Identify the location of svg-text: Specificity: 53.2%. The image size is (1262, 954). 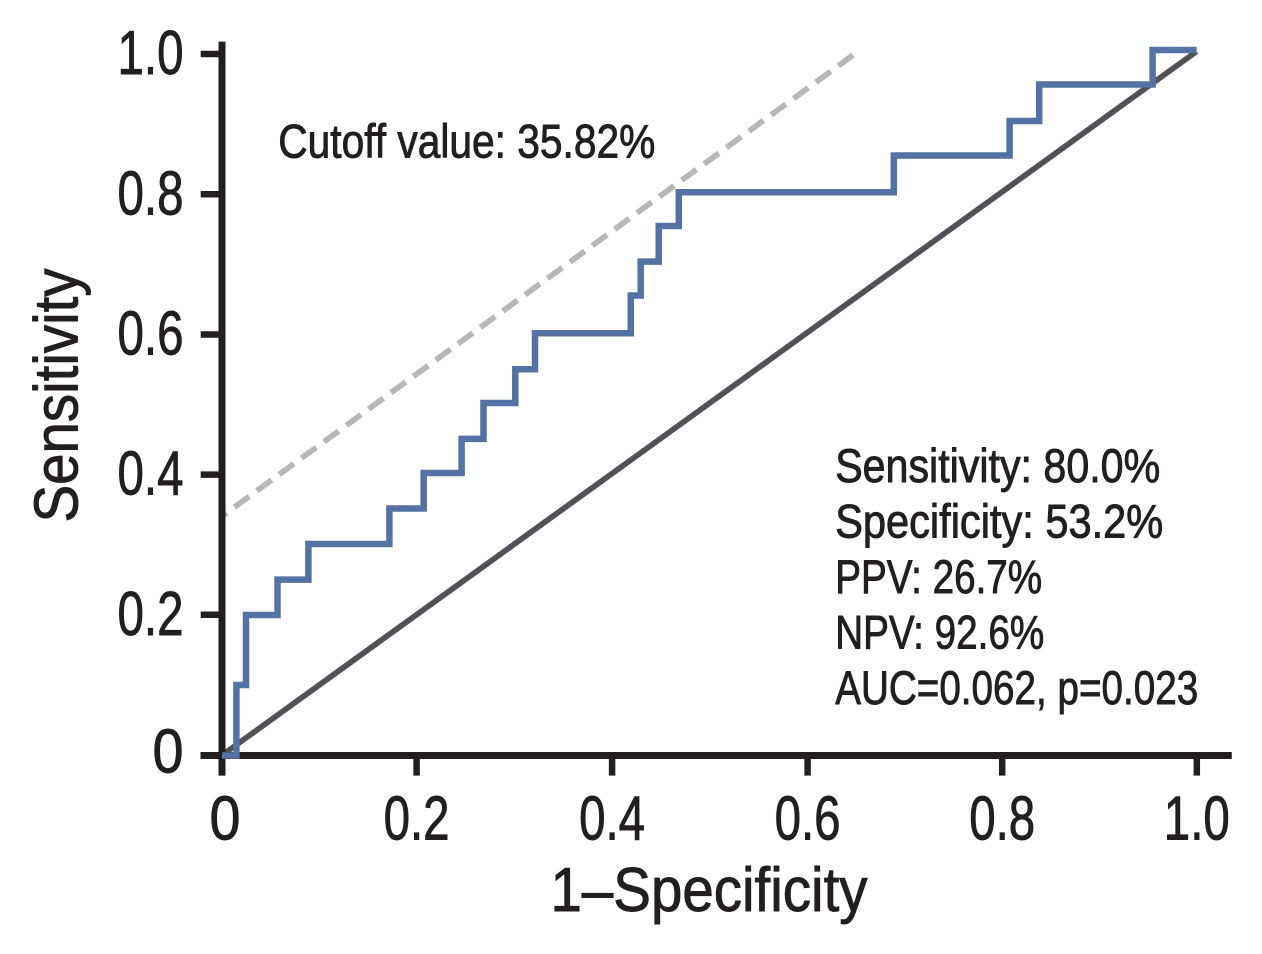
(999, 522).